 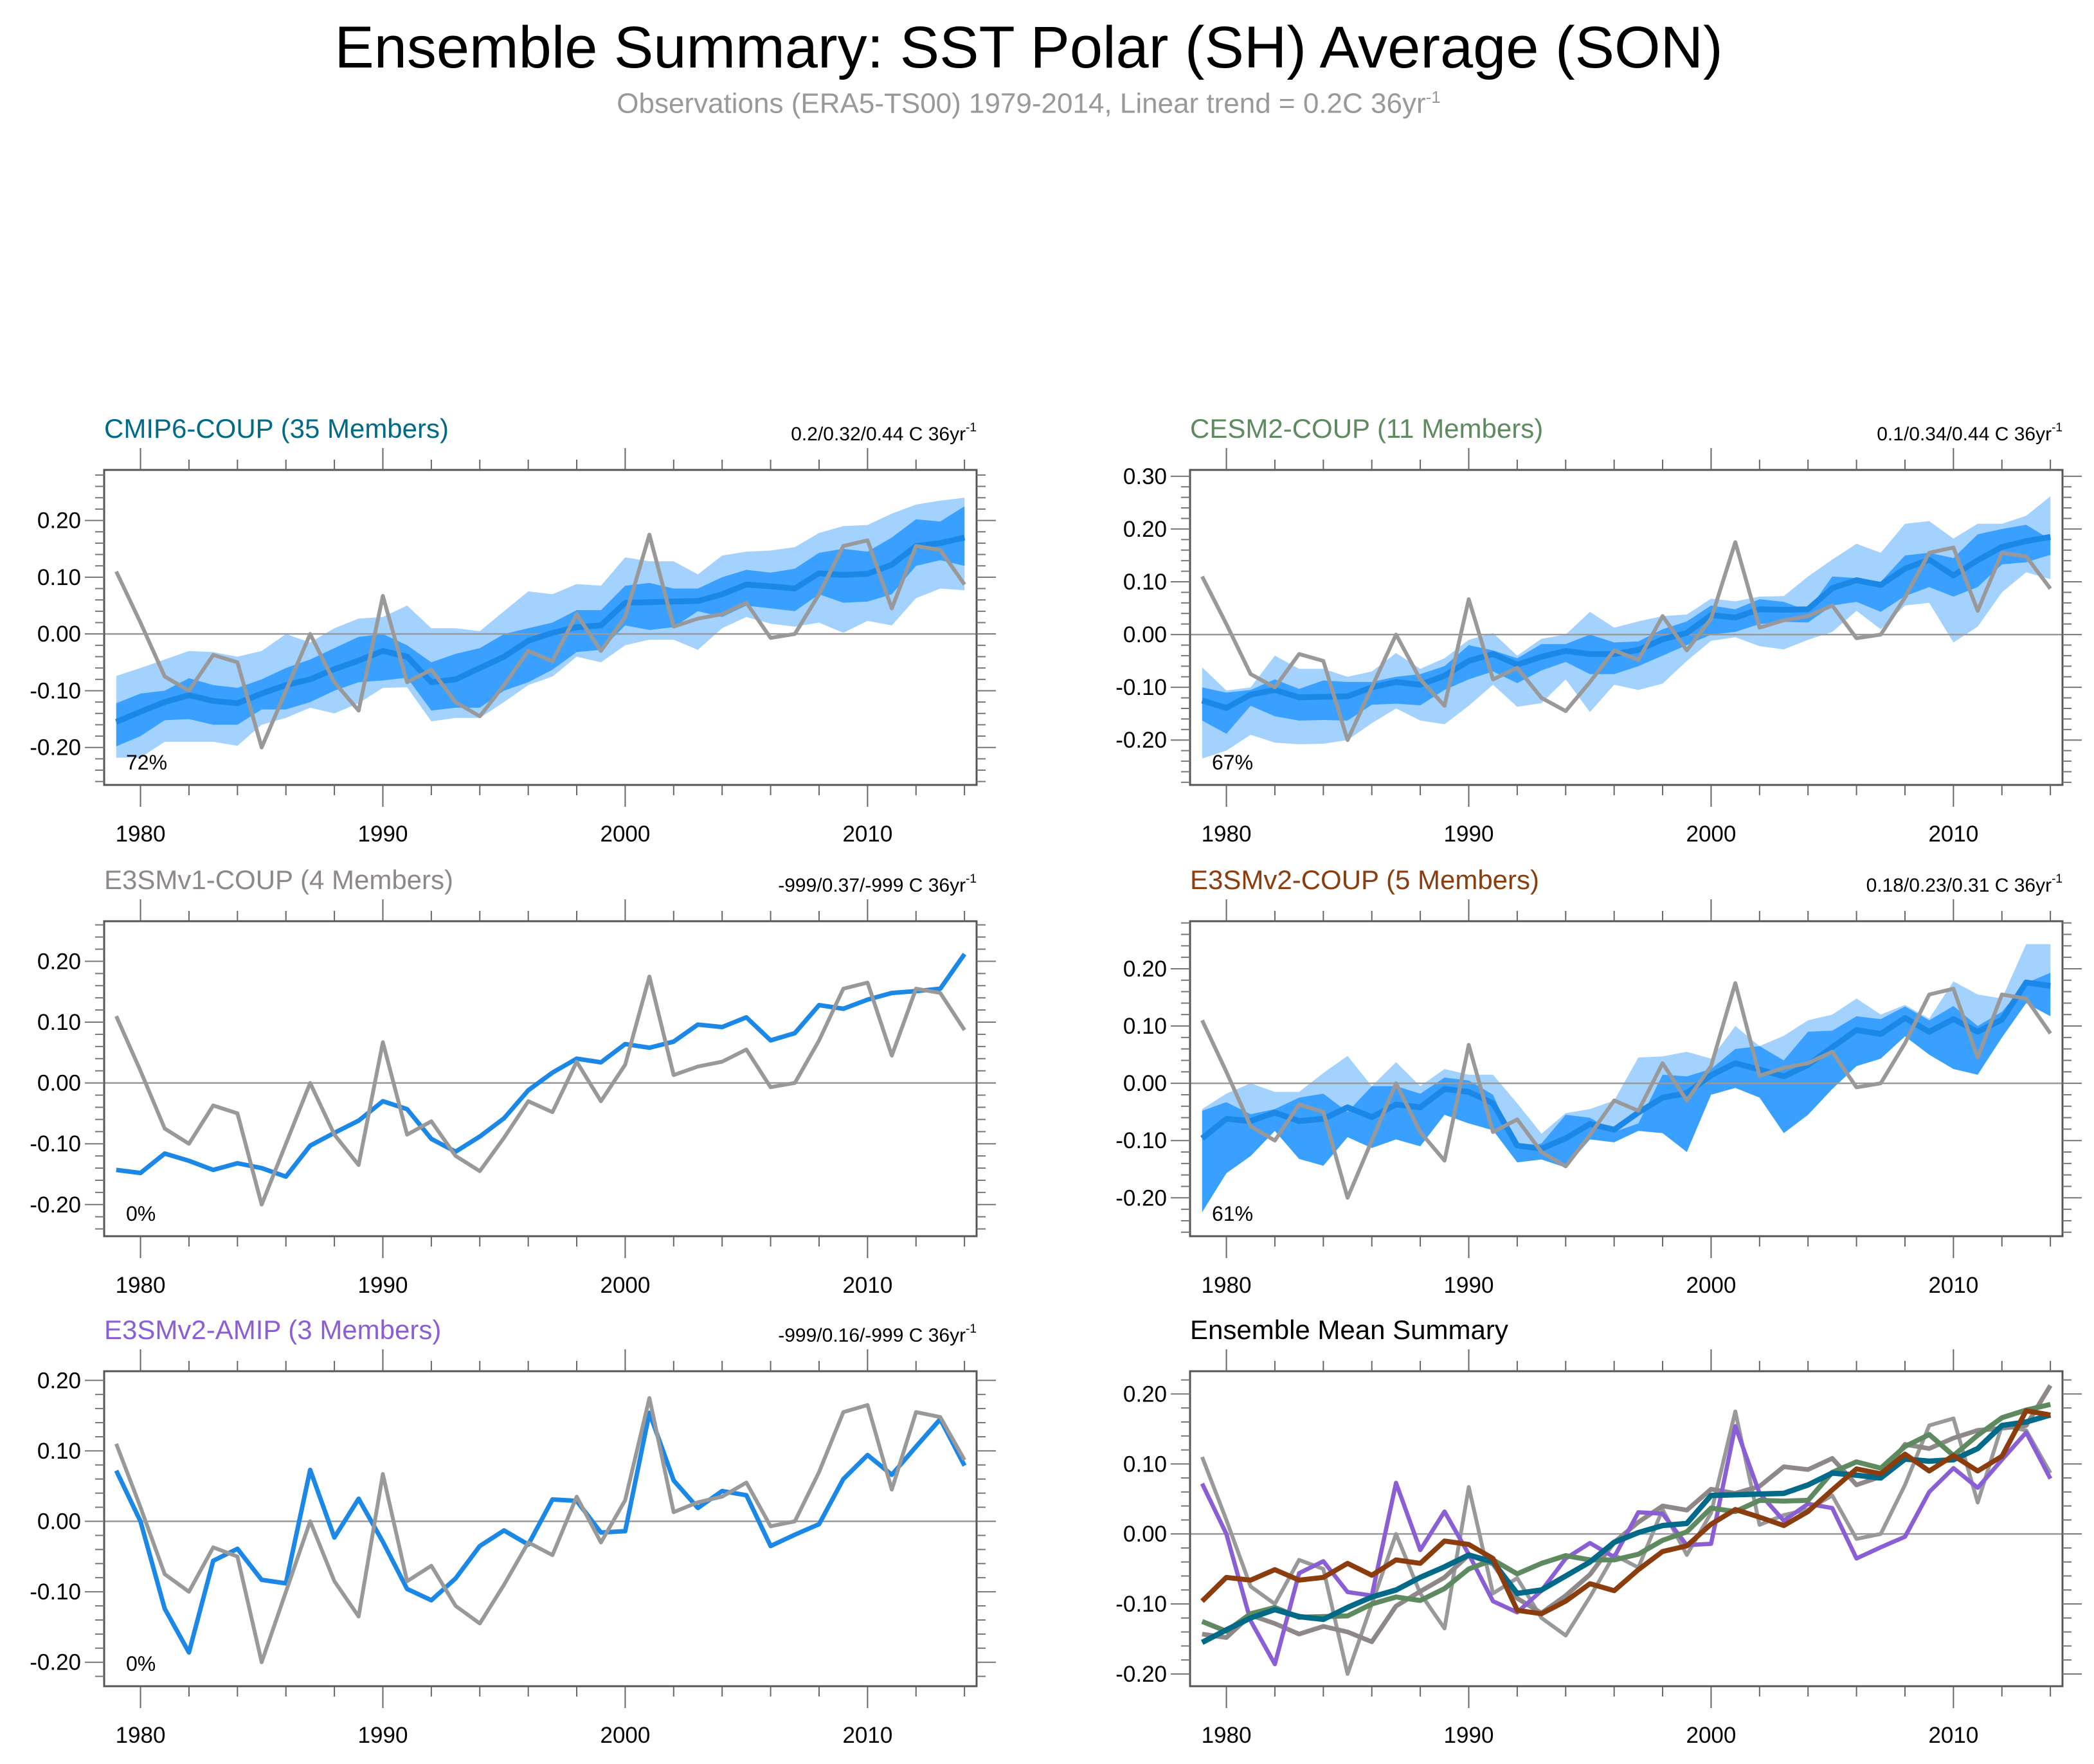 I want to click on trend-label: 0.2/0.32/0.44 C 36yr-1, so click(x=884, y=433).